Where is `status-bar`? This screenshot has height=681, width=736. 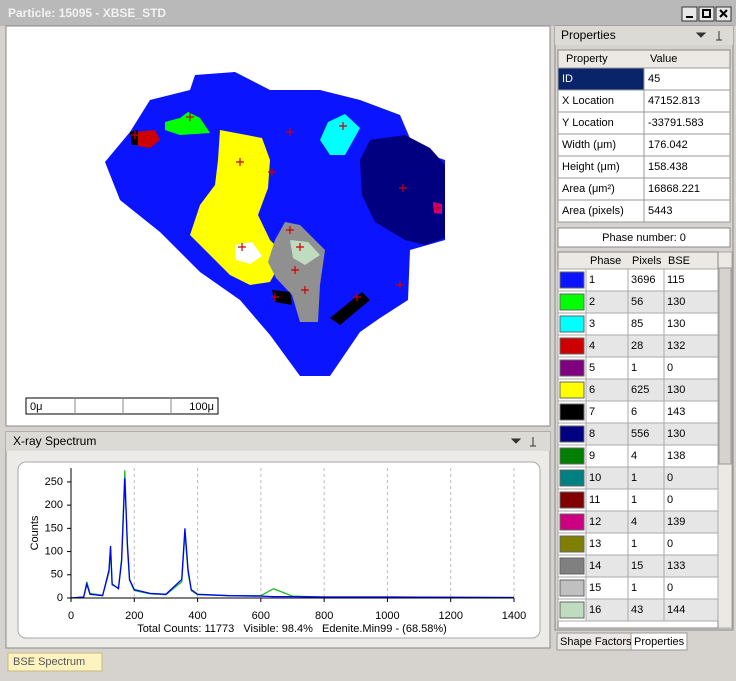 status-bar is located at coordinates (368, 663).